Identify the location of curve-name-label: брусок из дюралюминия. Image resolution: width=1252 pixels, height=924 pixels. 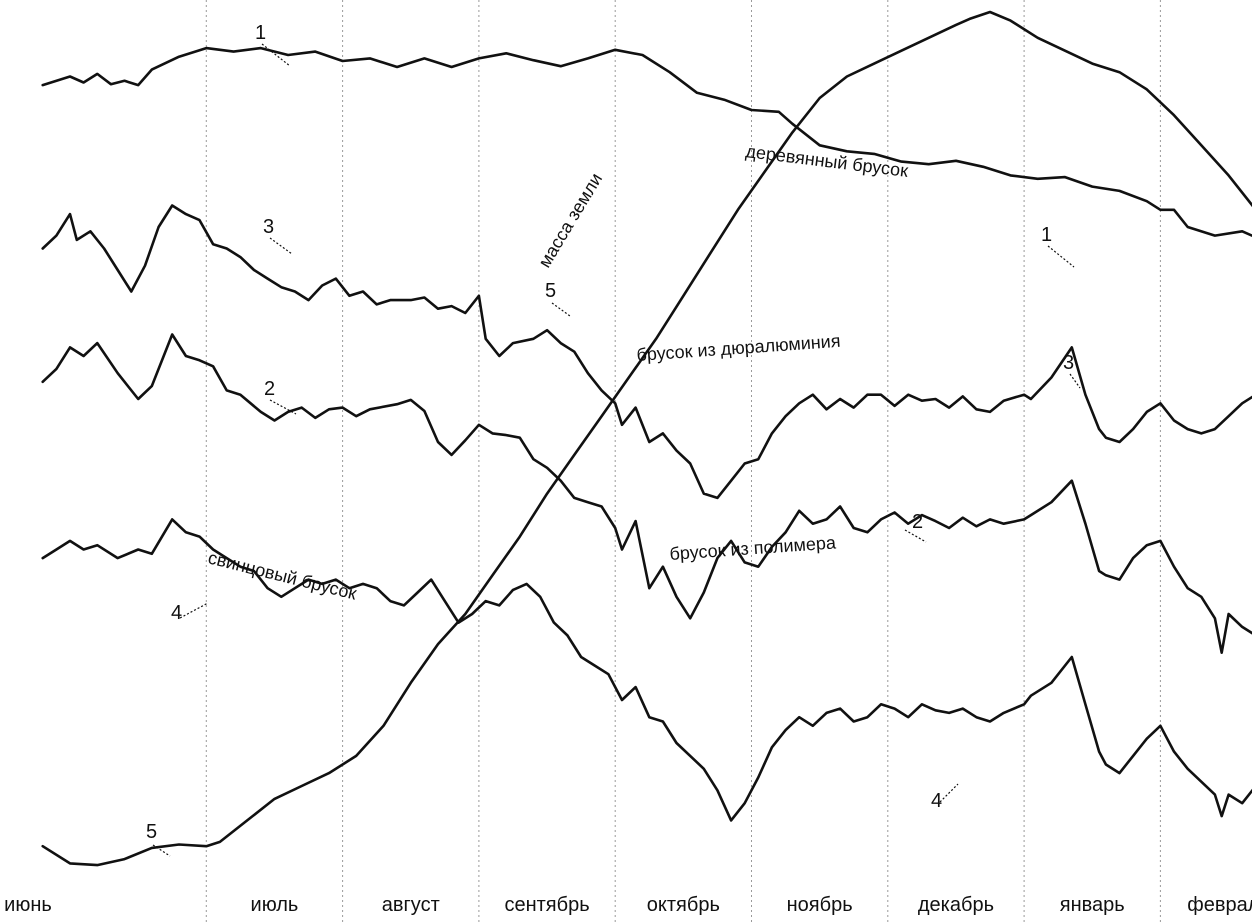
(738, 348).